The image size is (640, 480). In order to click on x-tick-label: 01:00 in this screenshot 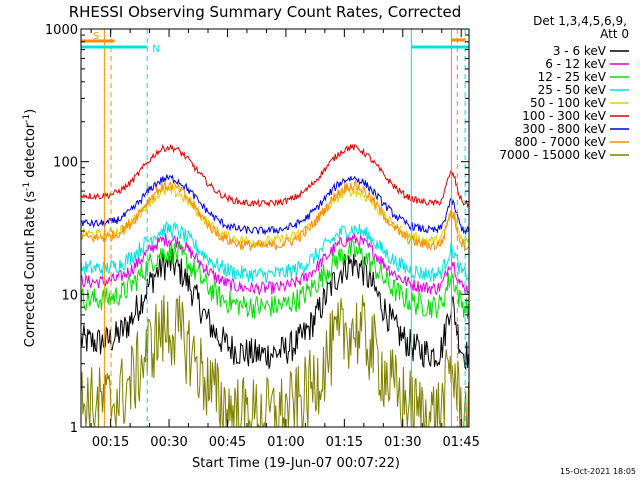, I will do `click(285, 442)`.